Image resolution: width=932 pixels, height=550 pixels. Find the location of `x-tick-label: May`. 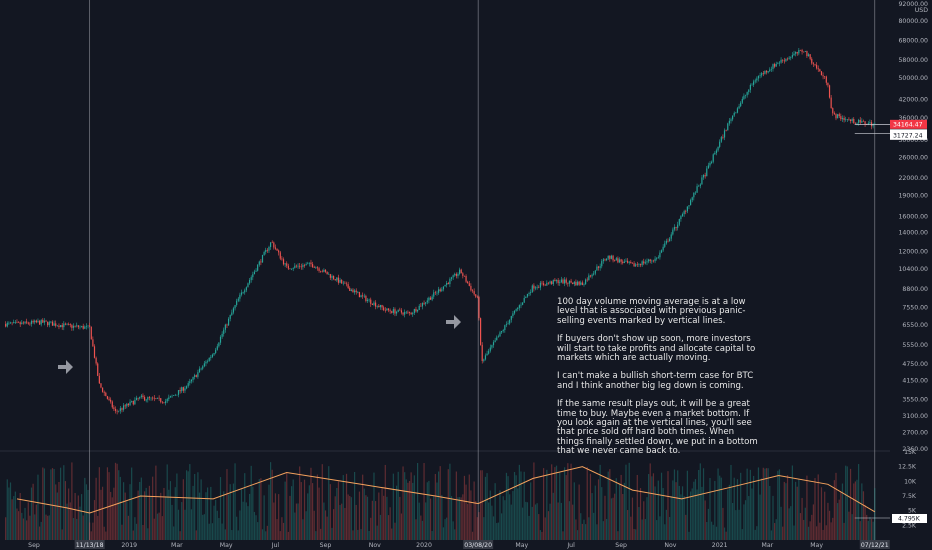

x-tick-label: May is located at coordinates (226, 545).